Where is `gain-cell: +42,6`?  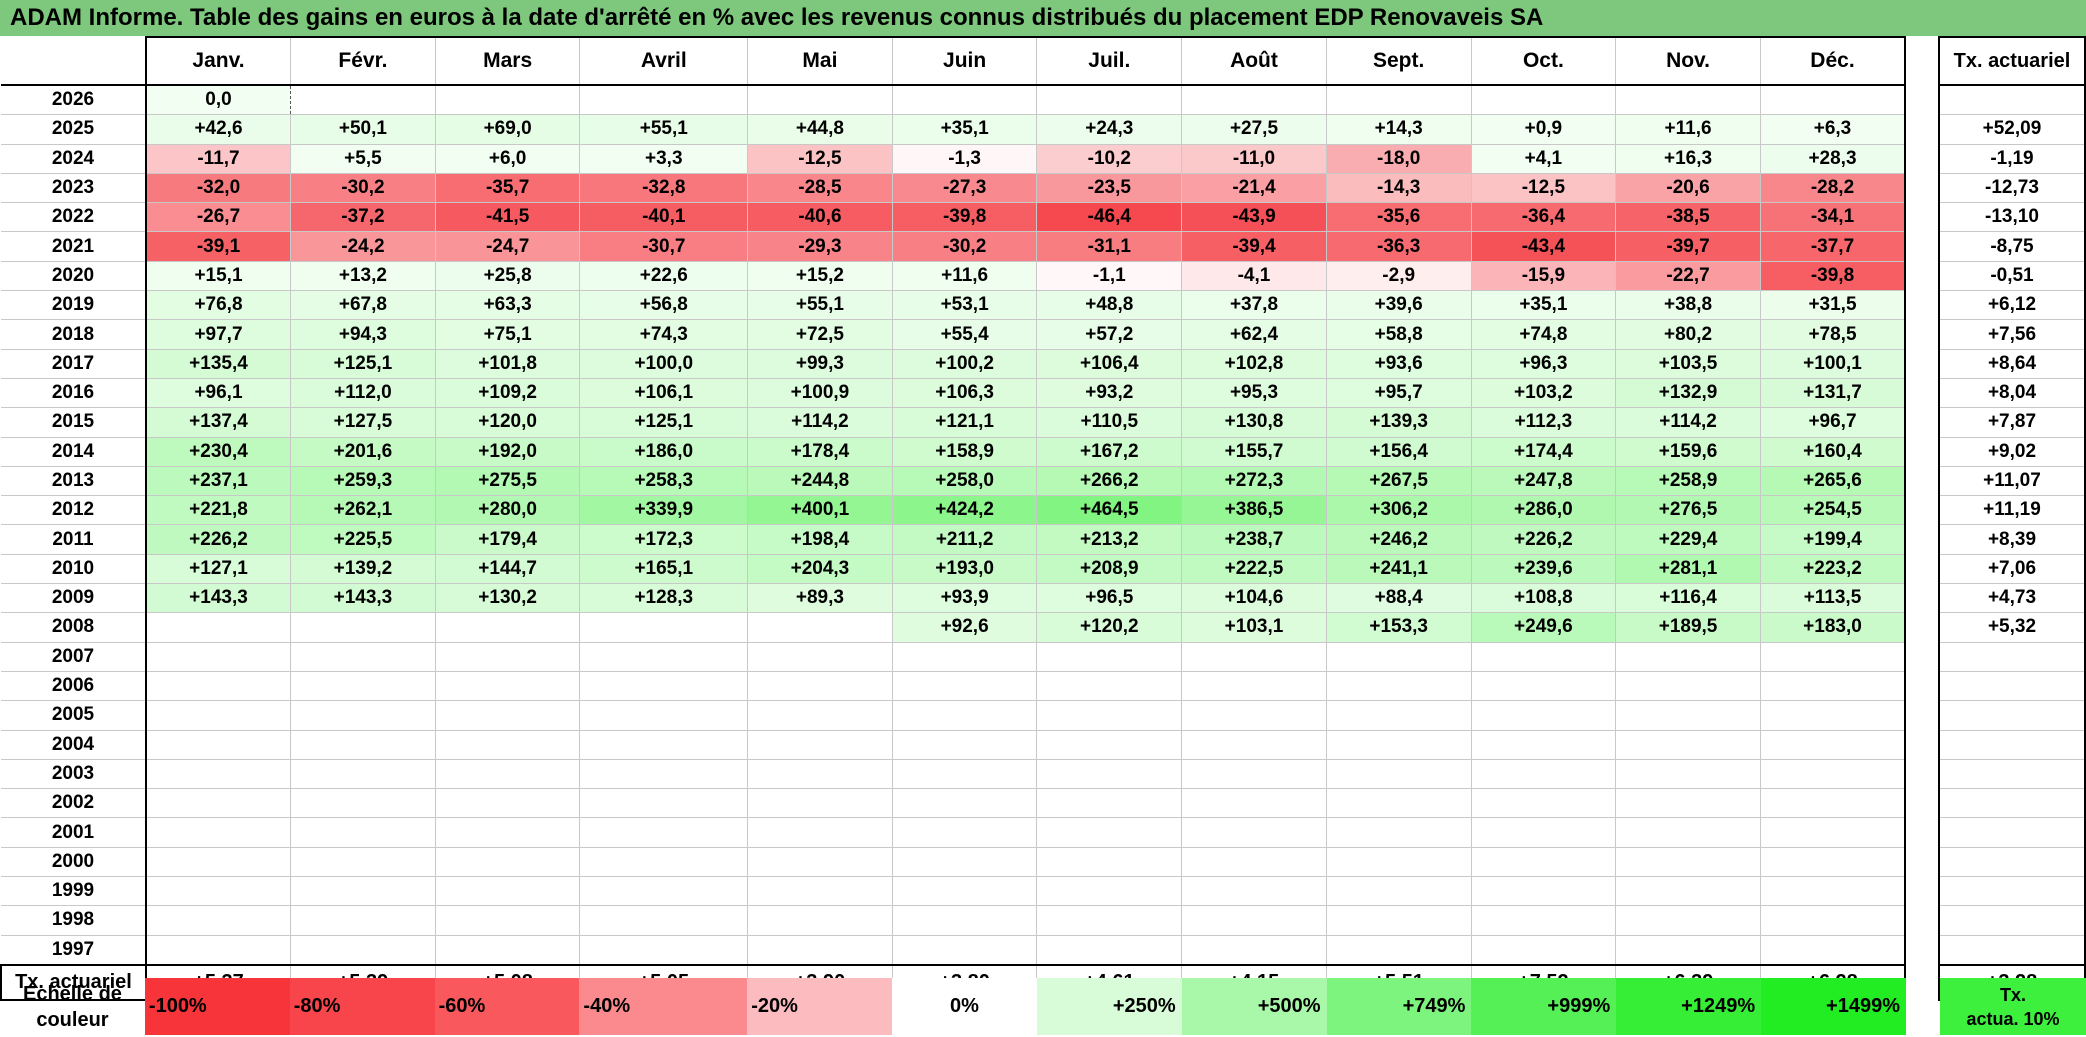
gain-cell: +42,6 is located at coordinates (218, 129).